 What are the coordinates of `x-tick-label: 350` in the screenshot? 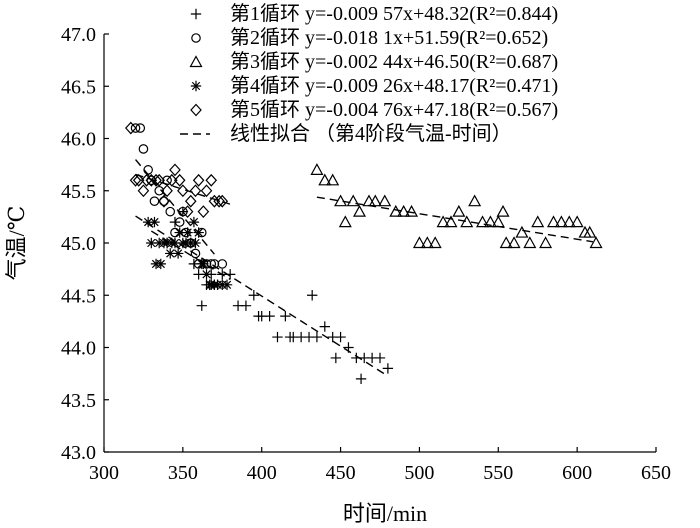 It's located at (183, 473).